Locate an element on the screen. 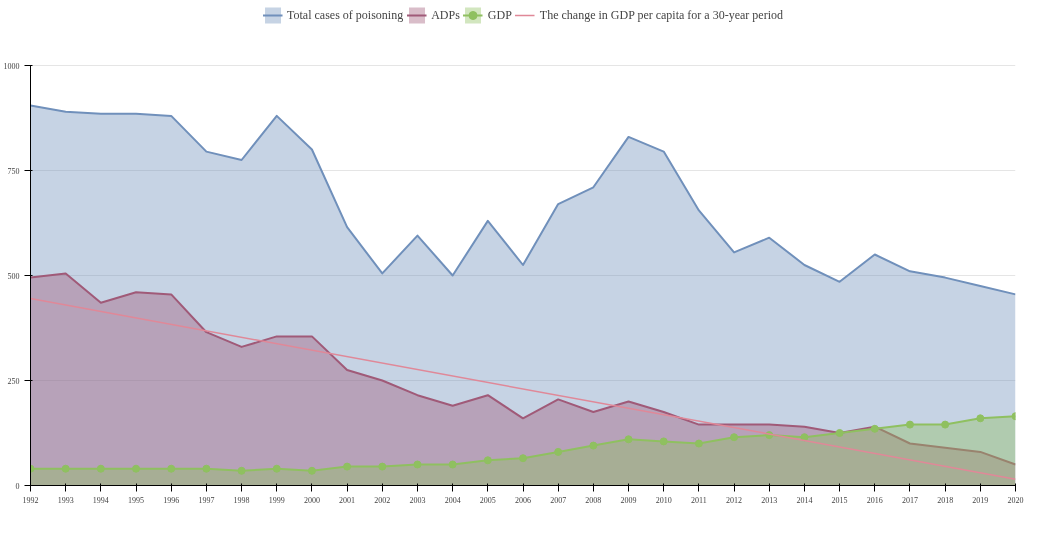 Image resolution: width=1057 pixels, height=560 pixels. x-tick-label: 1993 is located at coordinates (65, 500).